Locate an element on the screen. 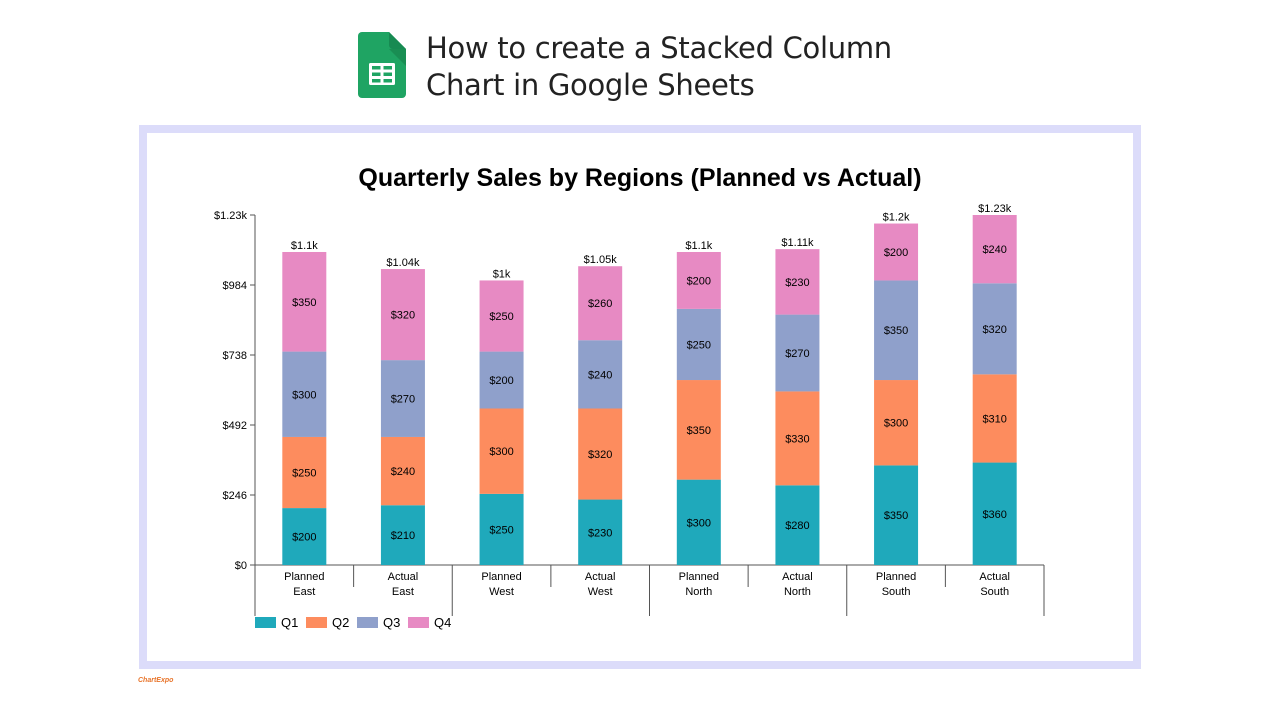  x-category-label-bottom: South is located at coordinates (994, 592).